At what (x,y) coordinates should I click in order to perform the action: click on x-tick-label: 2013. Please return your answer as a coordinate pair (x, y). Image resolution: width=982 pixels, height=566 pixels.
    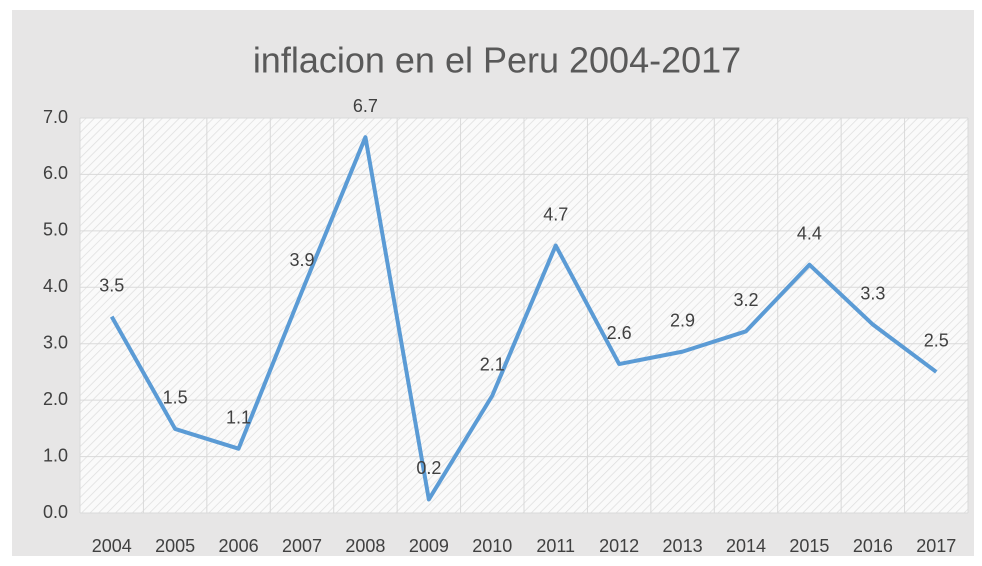
    Looking at the image, I should click on (683, 546).